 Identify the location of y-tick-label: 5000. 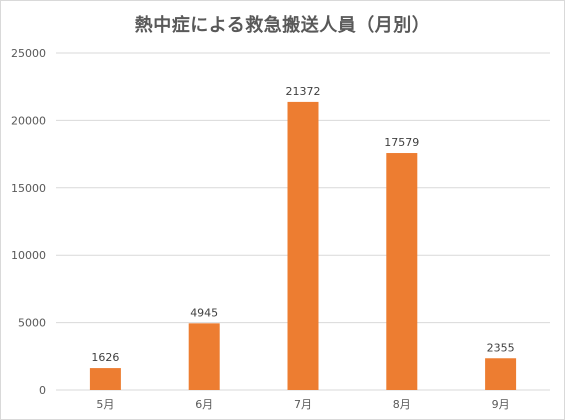
(32, 323).